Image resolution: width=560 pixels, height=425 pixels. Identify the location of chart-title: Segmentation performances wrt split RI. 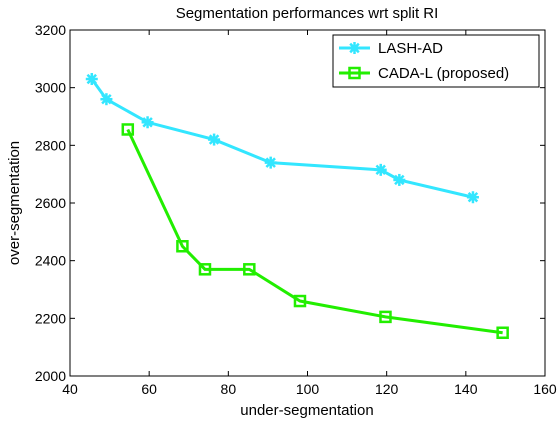
(307, 13).